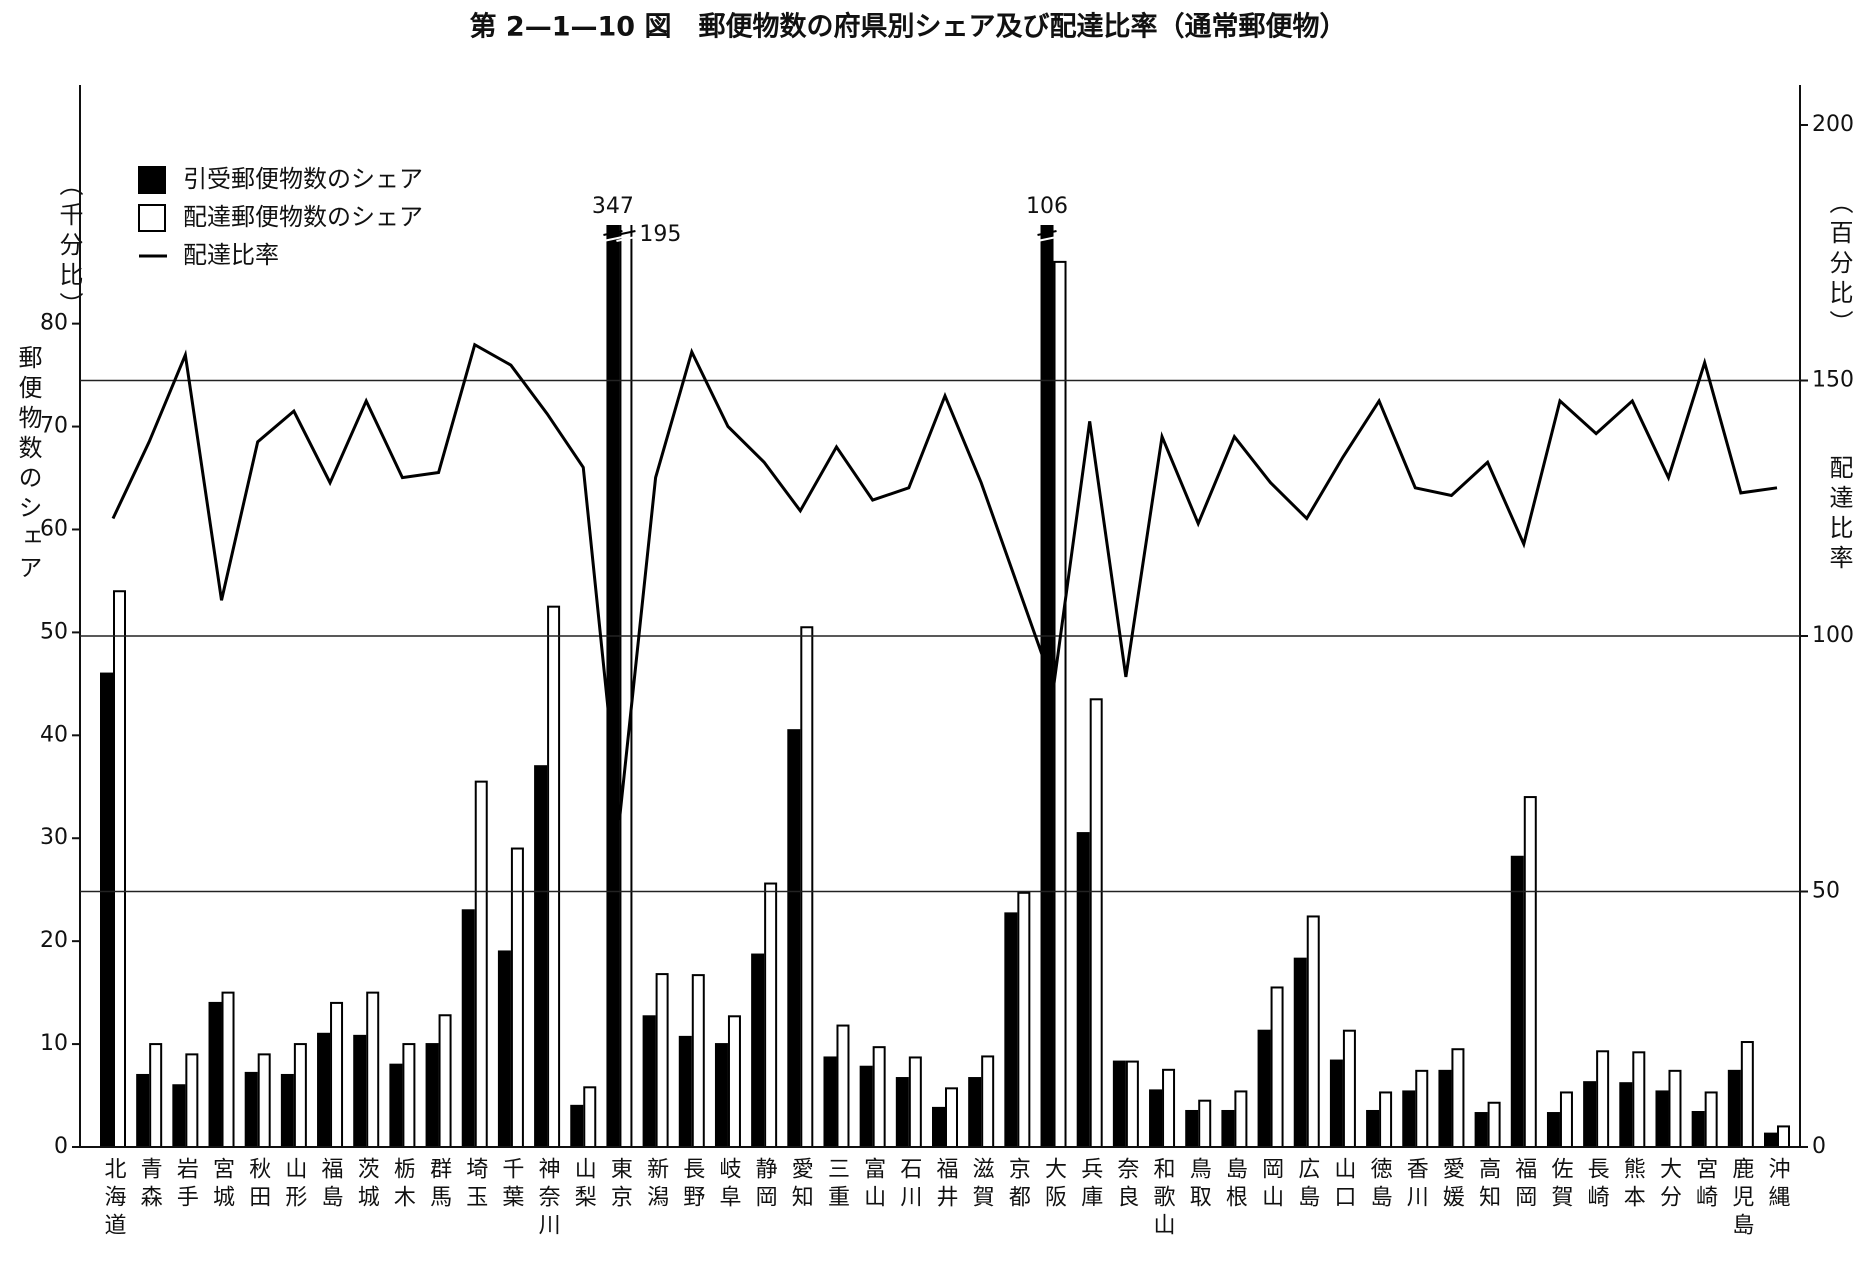  I want to click on y2-tick-label: 100, so click(1833, 635).